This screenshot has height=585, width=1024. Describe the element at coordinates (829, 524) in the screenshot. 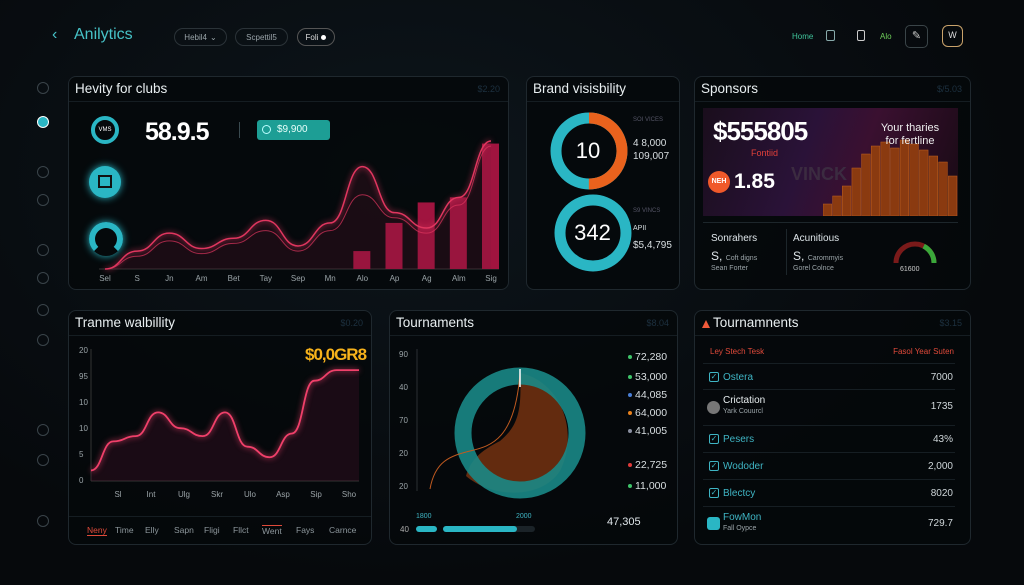

I see `table-row: FowMon Fall Oypce 729.7` at that location.